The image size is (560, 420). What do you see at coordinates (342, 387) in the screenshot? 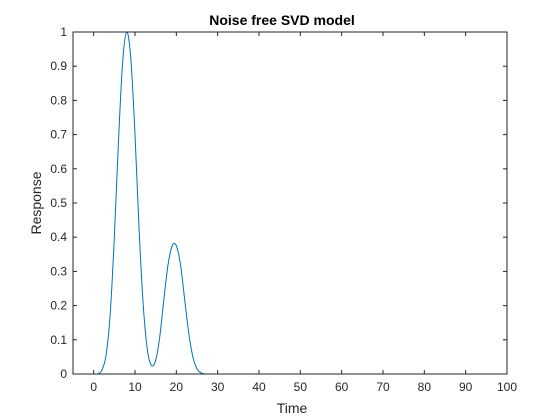
I see `x-tick-label: 60` at bounding box center [342, 387].